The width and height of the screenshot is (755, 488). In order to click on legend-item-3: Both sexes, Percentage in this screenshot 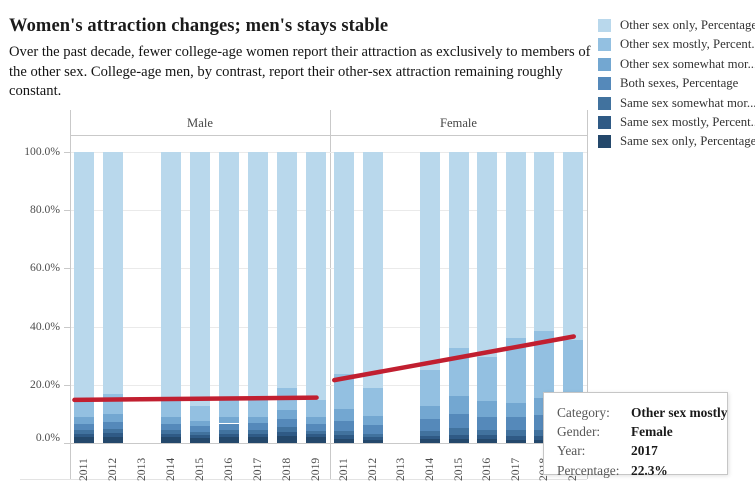, I will do `click(676, 84)`.